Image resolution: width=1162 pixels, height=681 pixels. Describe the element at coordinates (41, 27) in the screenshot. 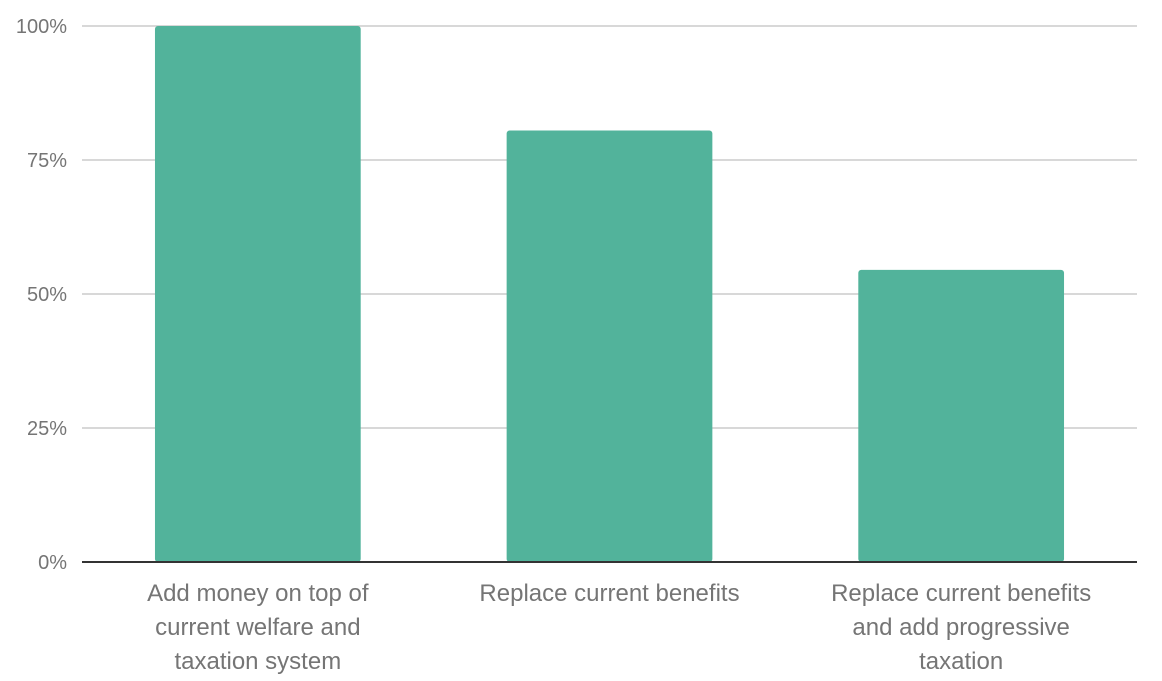

I see `y-tick-label: 100%` at that location.